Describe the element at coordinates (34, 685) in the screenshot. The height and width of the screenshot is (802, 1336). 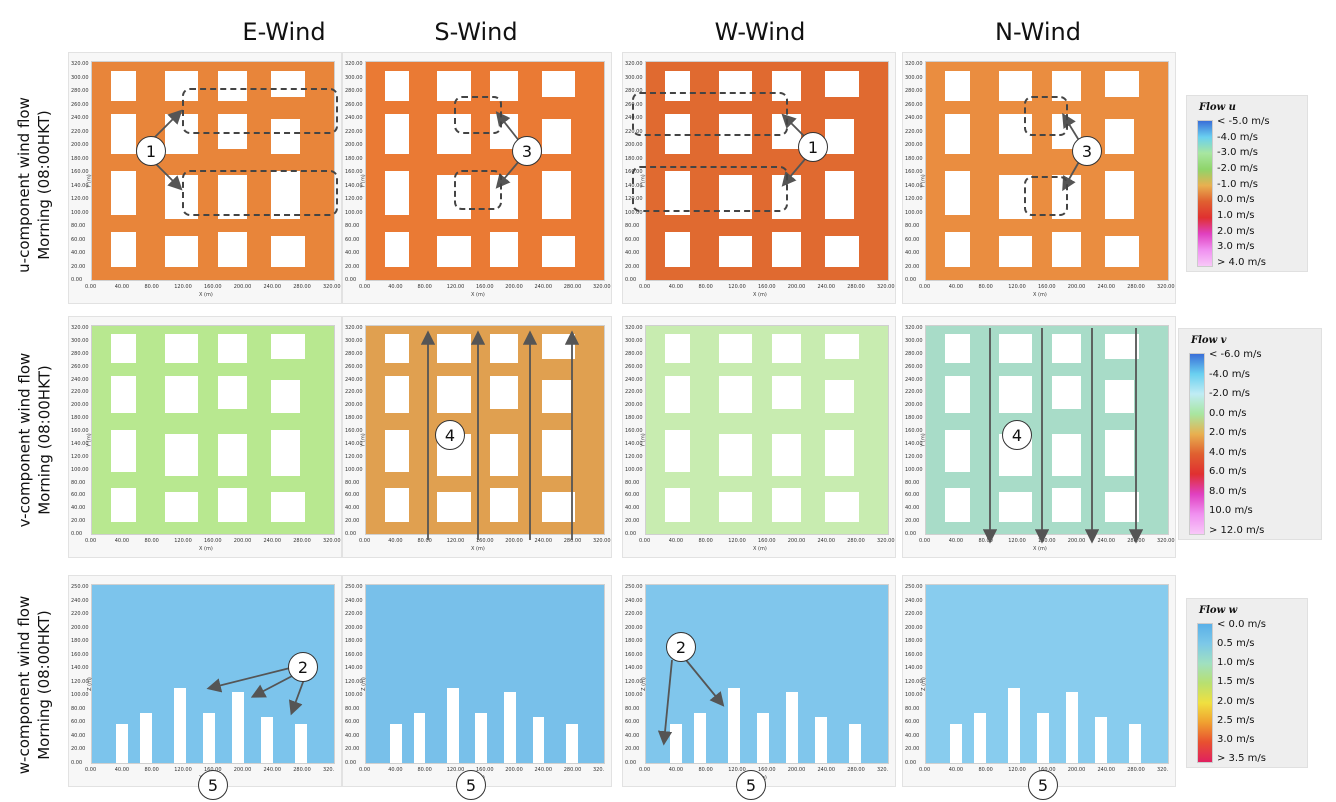
I see `row-label-text: w-component wind flow Morning (08:00HKT)` at that location.